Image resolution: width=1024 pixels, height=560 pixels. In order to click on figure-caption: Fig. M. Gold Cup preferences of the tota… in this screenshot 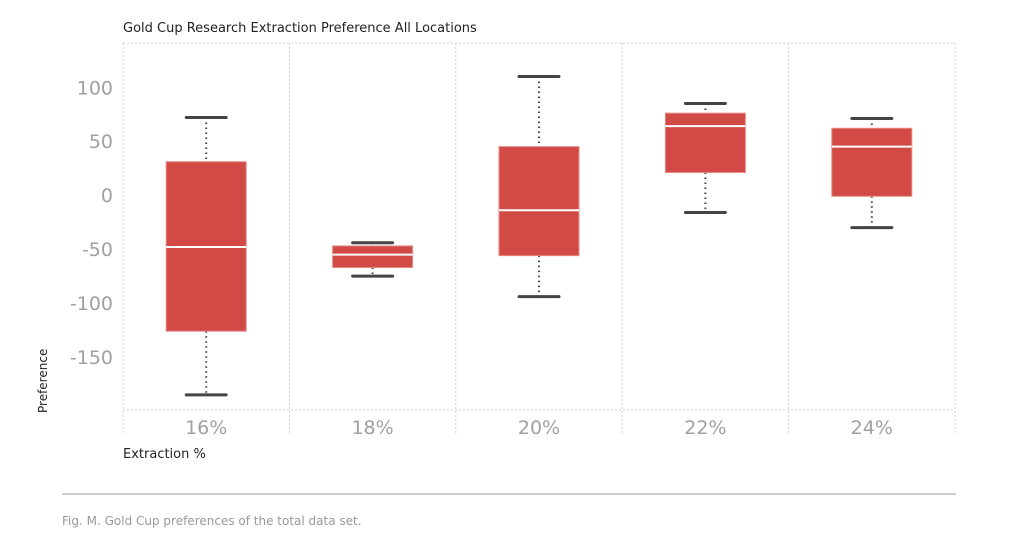, I will do `click(212, 521)`.